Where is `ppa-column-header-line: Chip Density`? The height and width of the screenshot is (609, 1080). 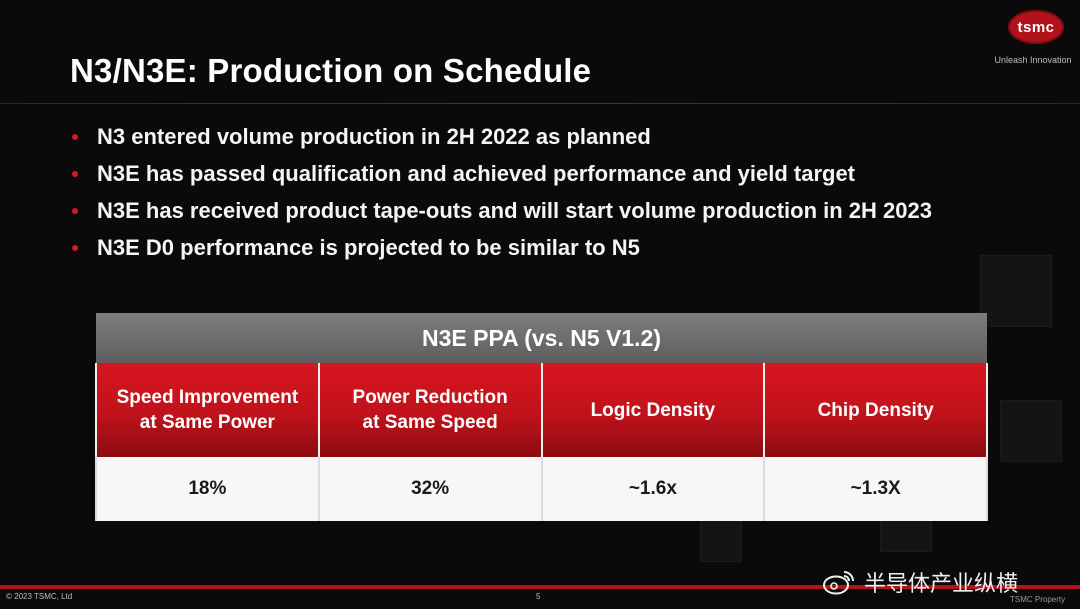 ppa-column-header-line: Chip Density is located at coordinates (875, 410).